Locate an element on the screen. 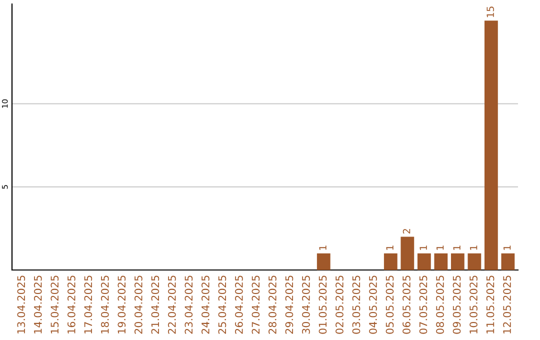 The image size is (540, 340). x-tick-label: 27.04.2025 is located at coordinates (256, 305).